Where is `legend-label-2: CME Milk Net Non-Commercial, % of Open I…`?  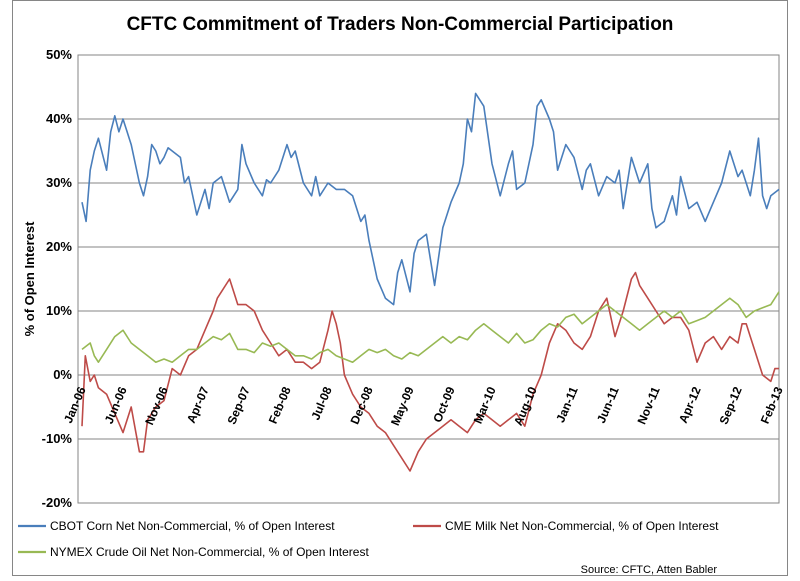 legend-label-2: CME Milk Net Non-Commercial, % of Open I… is located at coordinates (582, 526).